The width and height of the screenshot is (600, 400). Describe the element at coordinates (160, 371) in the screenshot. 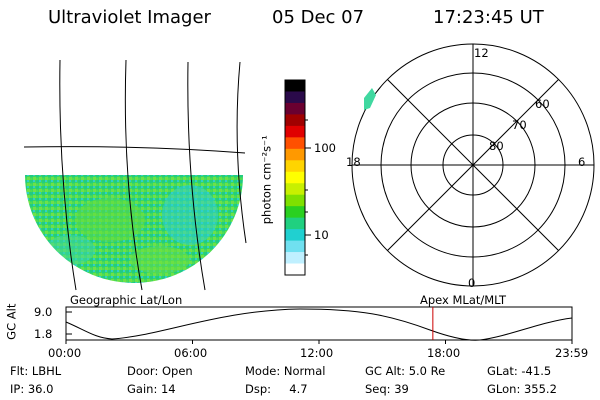

I see `info-door: Door: Open` at that location.